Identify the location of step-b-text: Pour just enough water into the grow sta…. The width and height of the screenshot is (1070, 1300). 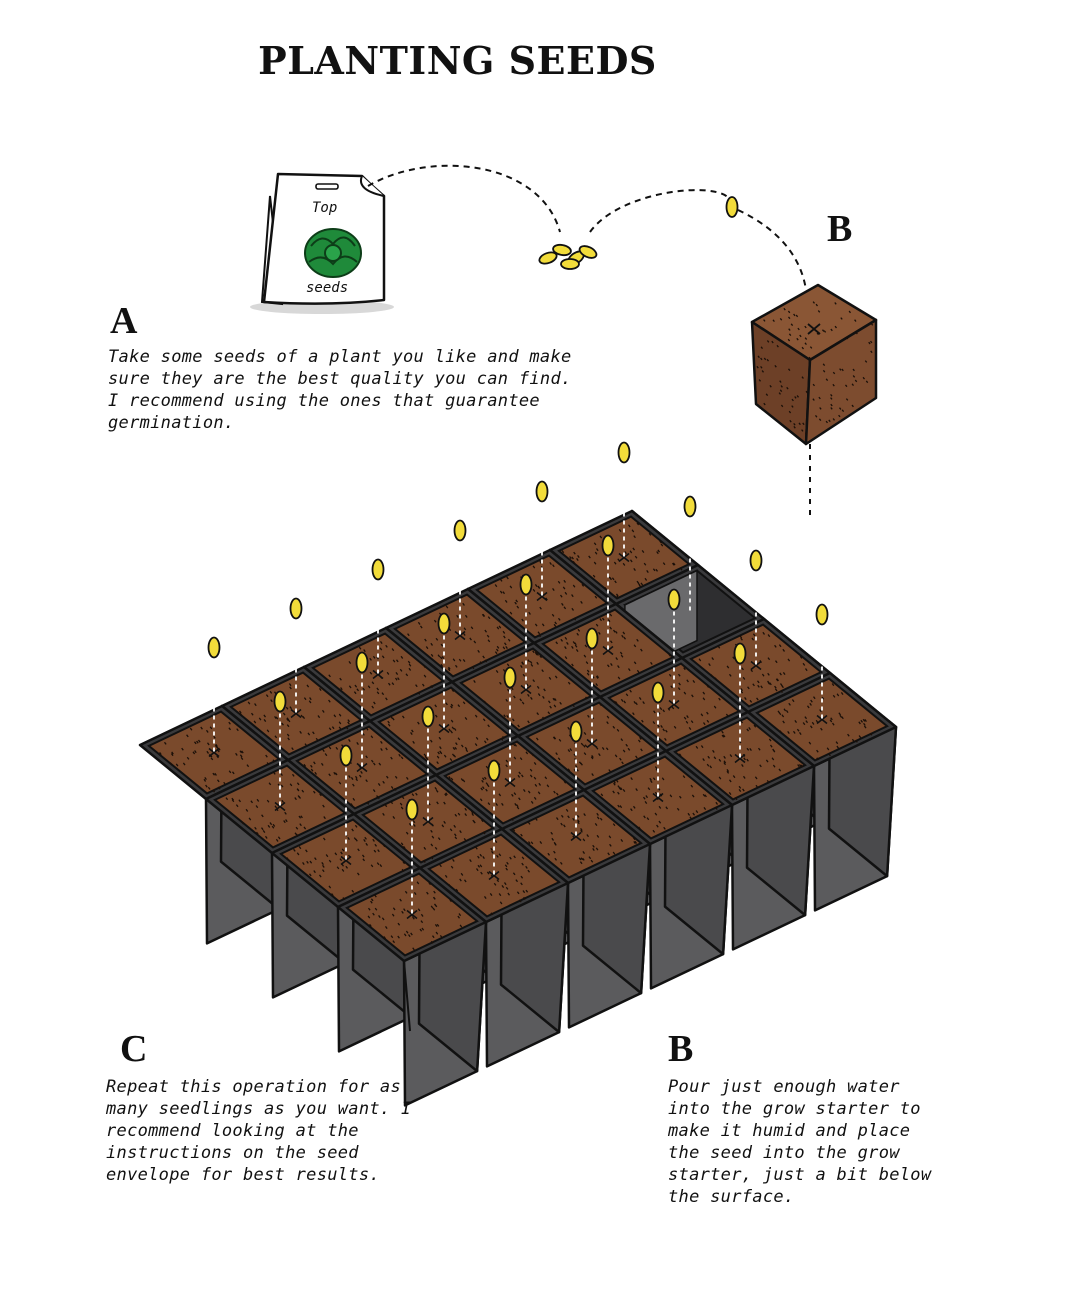
(800, 1142).